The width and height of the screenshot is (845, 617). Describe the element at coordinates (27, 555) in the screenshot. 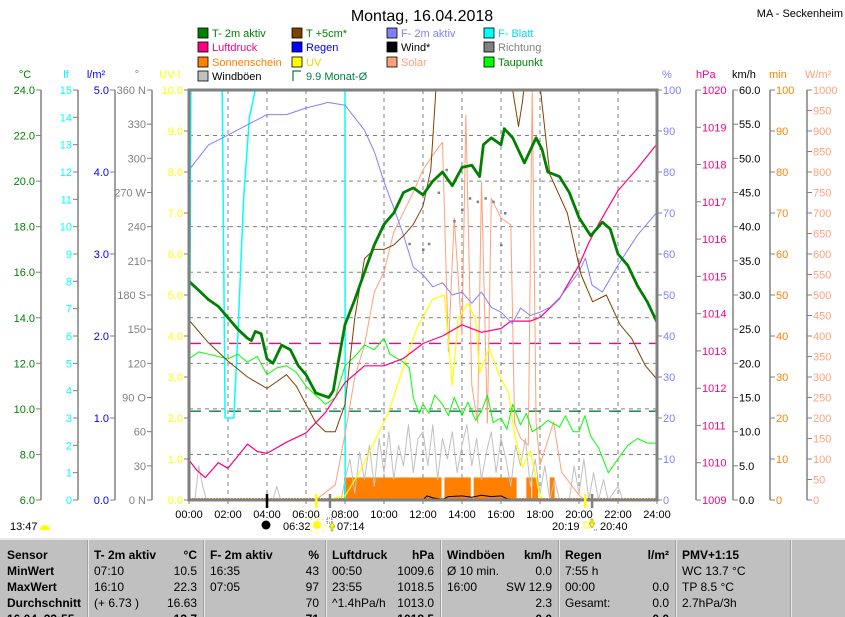

I see `cell-label: Sensor` at that location.